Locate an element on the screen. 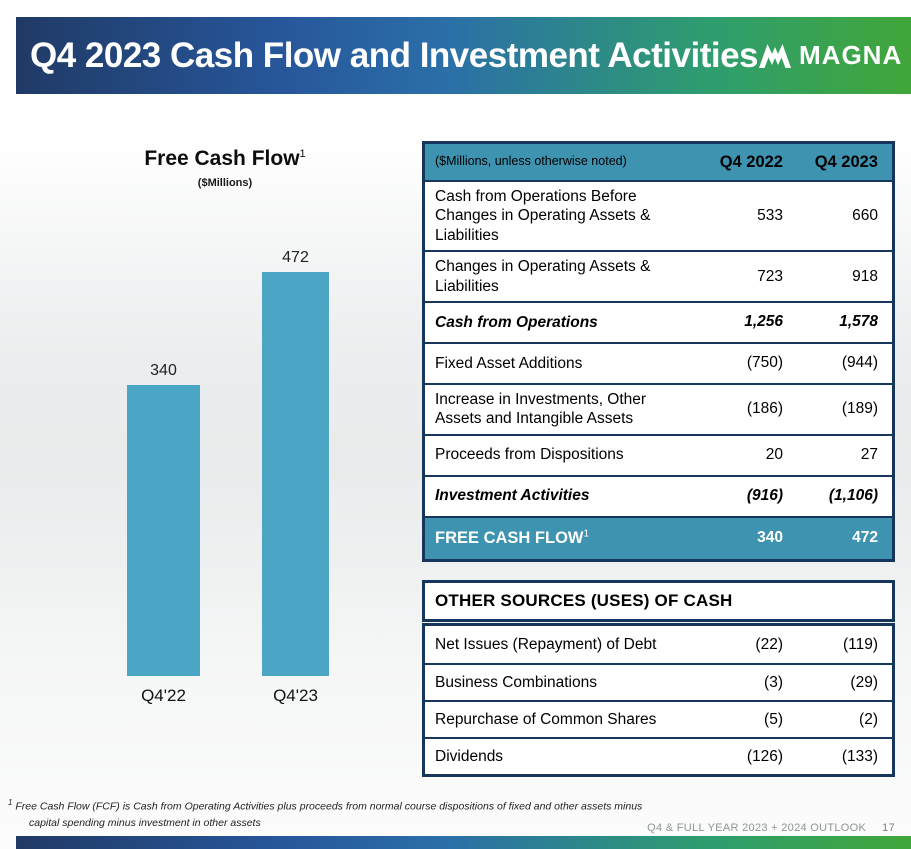  row-label: Business Combinations is located at coordinates (516, 682).